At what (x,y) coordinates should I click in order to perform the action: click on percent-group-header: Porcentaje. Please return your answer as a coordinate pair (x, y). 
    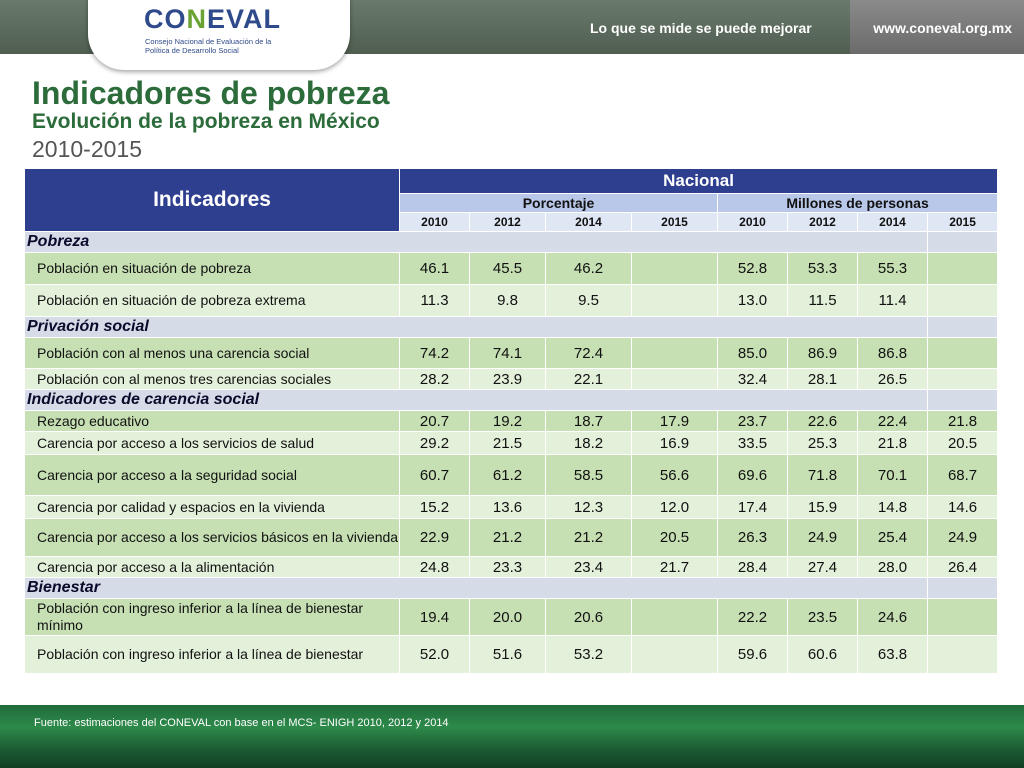
    Looking at the image, I should click on (558, 203).